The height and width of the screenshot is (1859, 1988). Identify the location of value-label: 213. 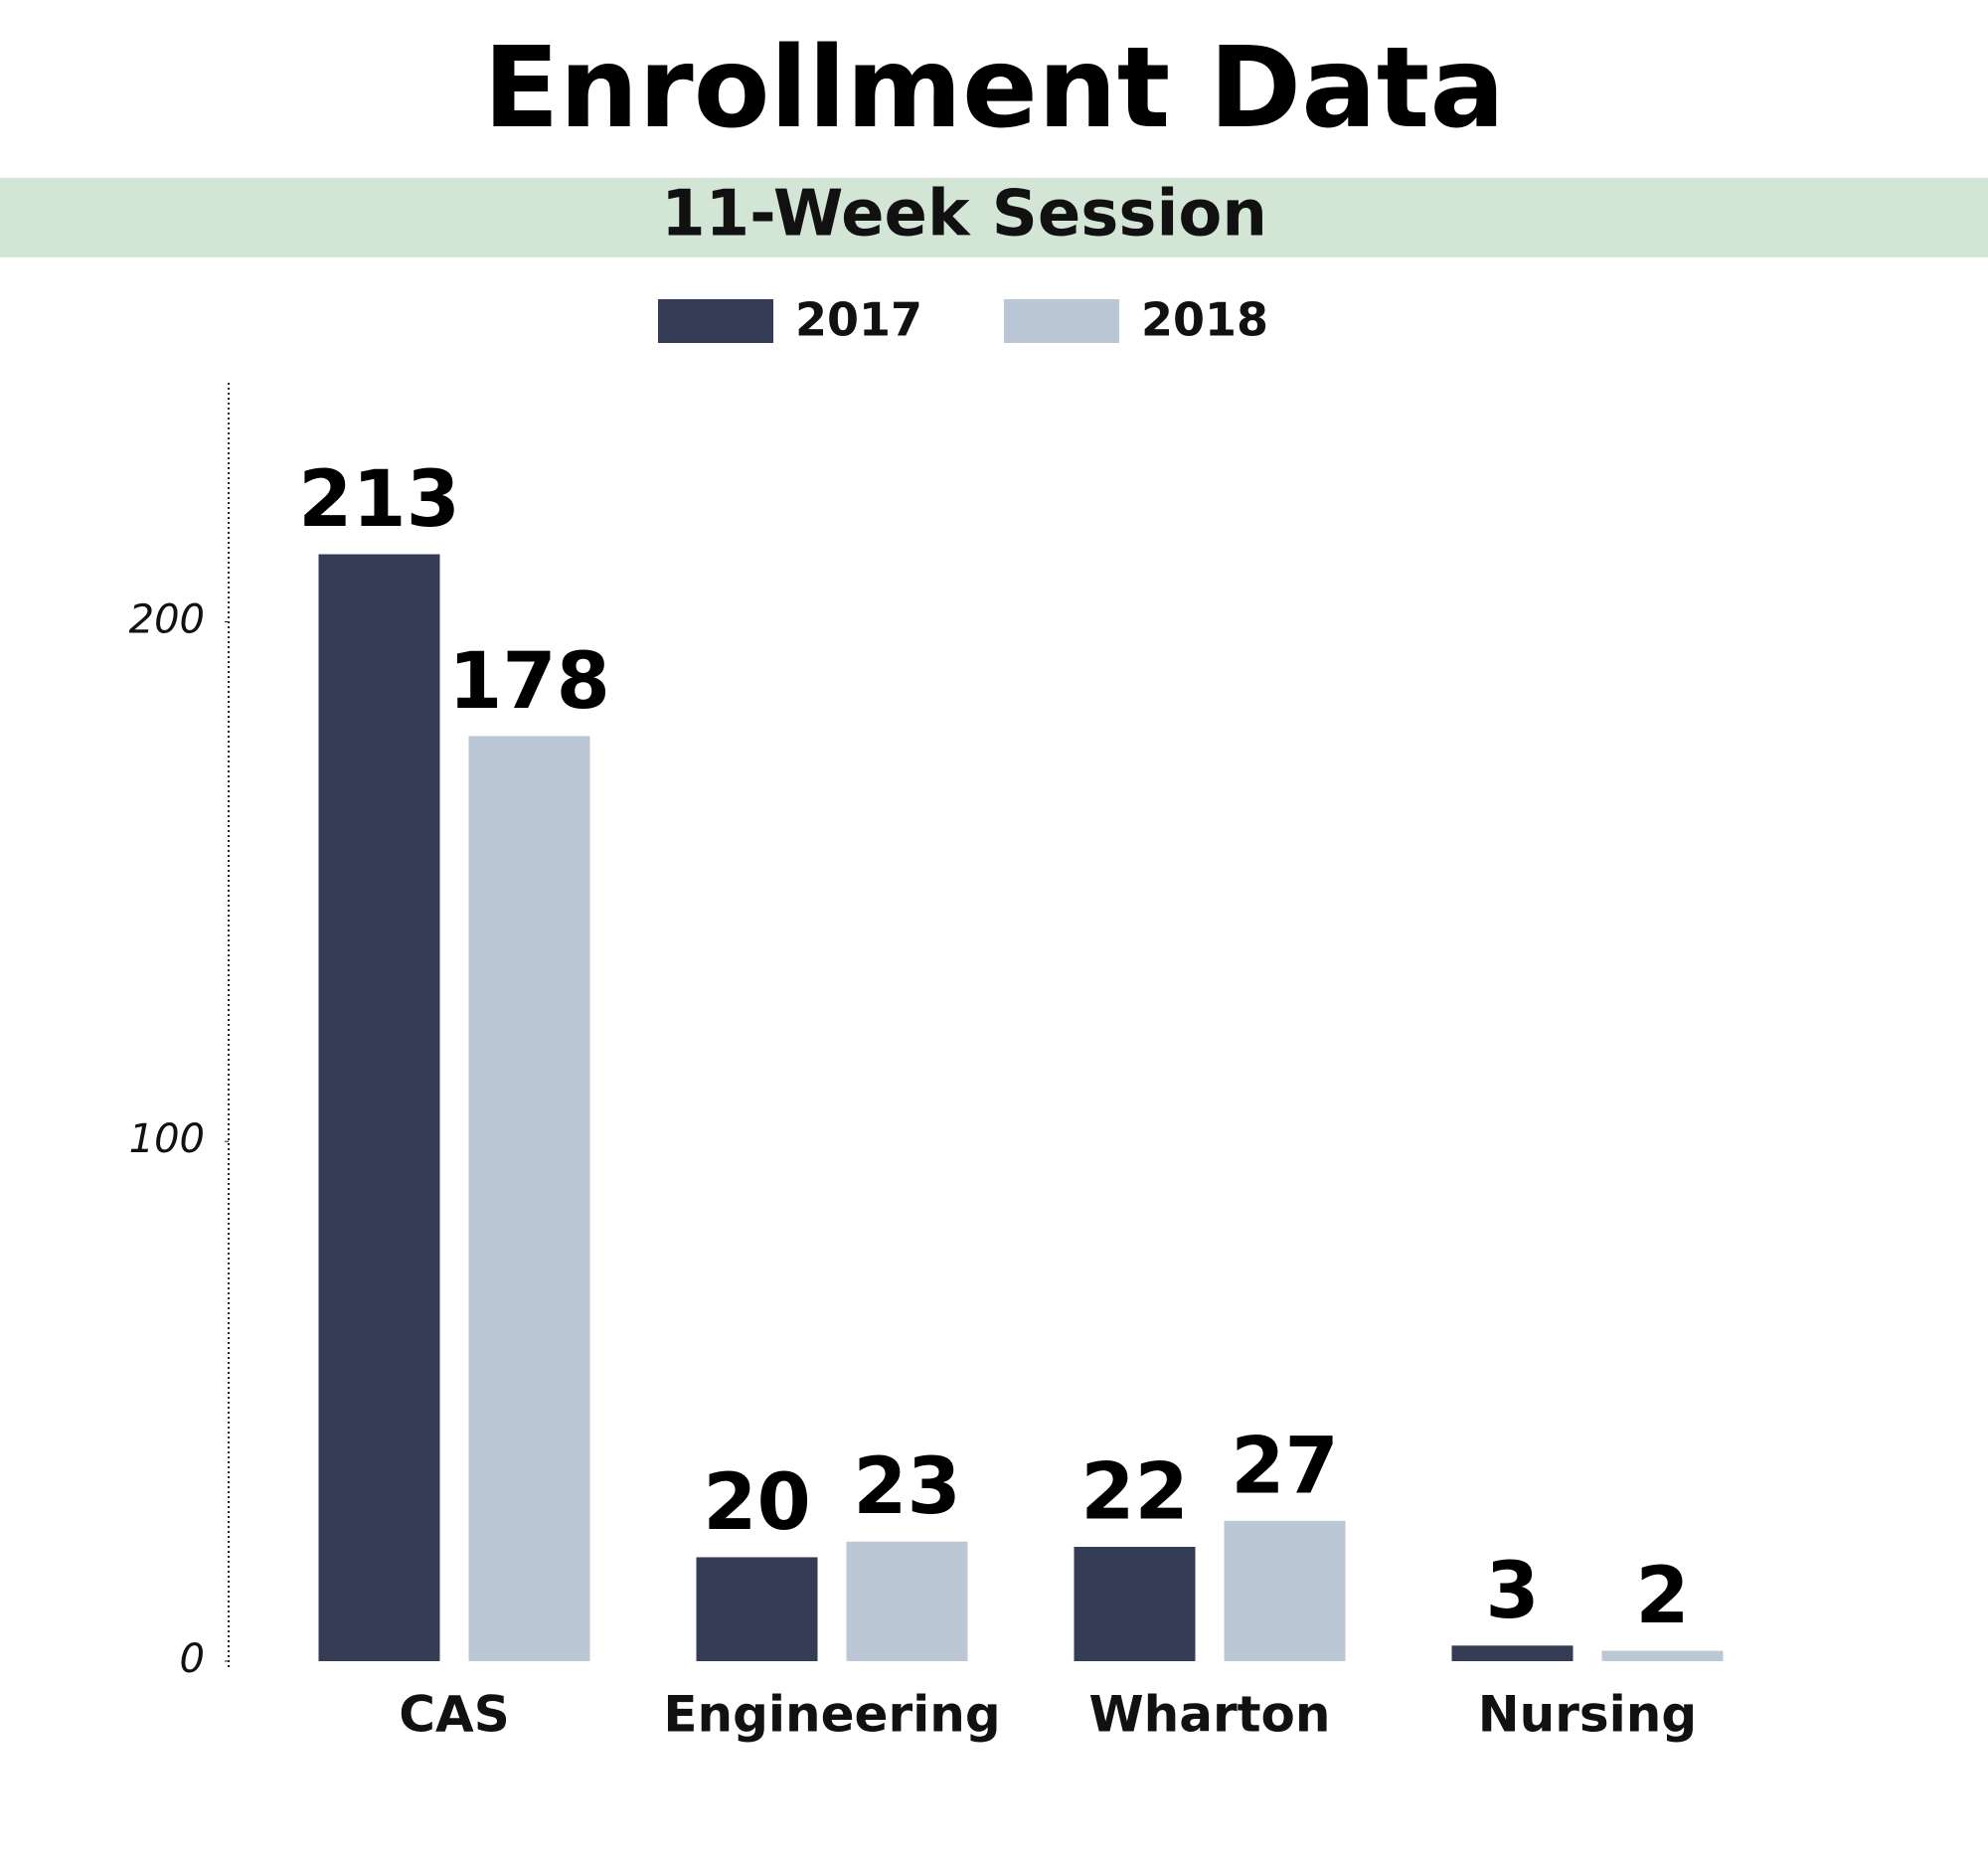
(379, 500).